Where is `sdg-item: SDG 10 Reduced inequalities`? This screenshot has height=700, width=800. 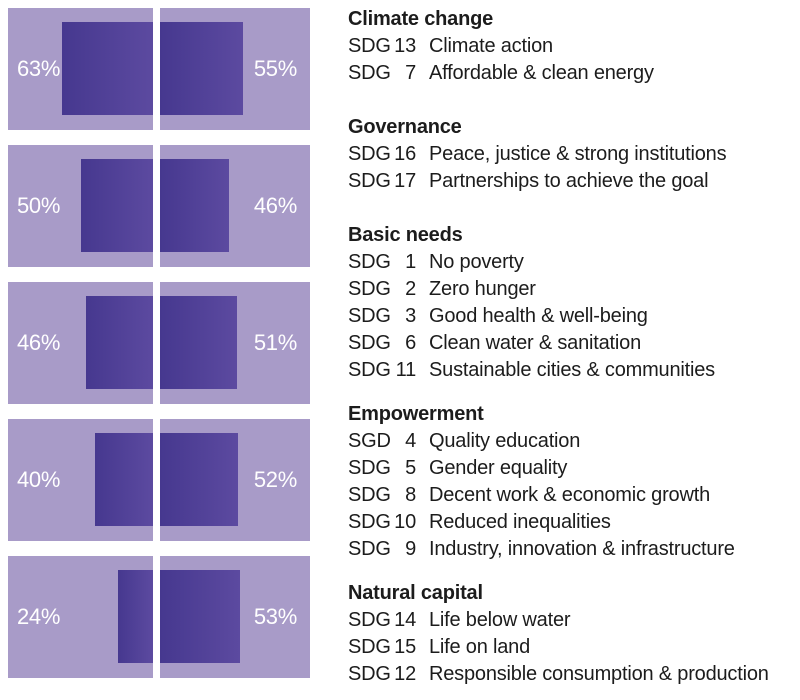
sdg-item: SDG 10 Reduced inequalities is located at coordinates (572, 522).